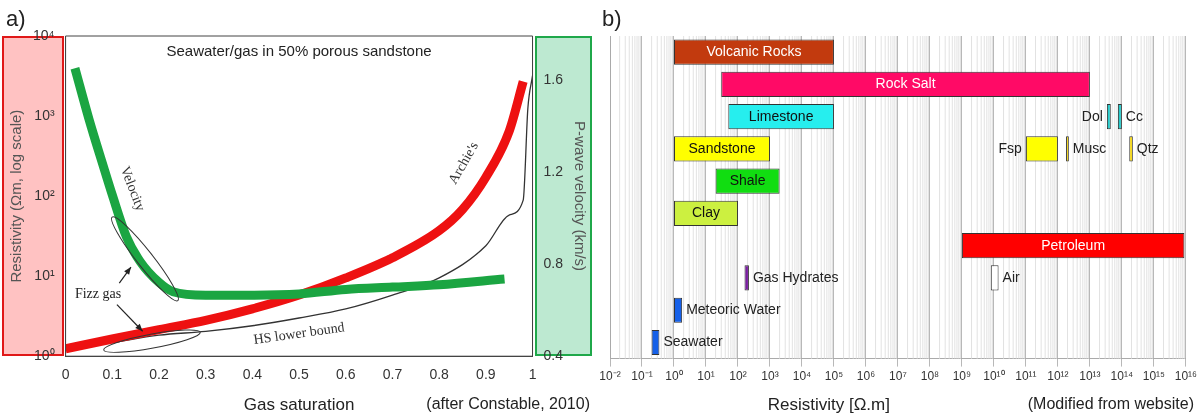 The height and width of the screenshot is (417, 1202). What do you see at coordinates (299, 404) in the screenshot?
I see `x-axis-title: Gas saturation` at bounding box center [299, 404].